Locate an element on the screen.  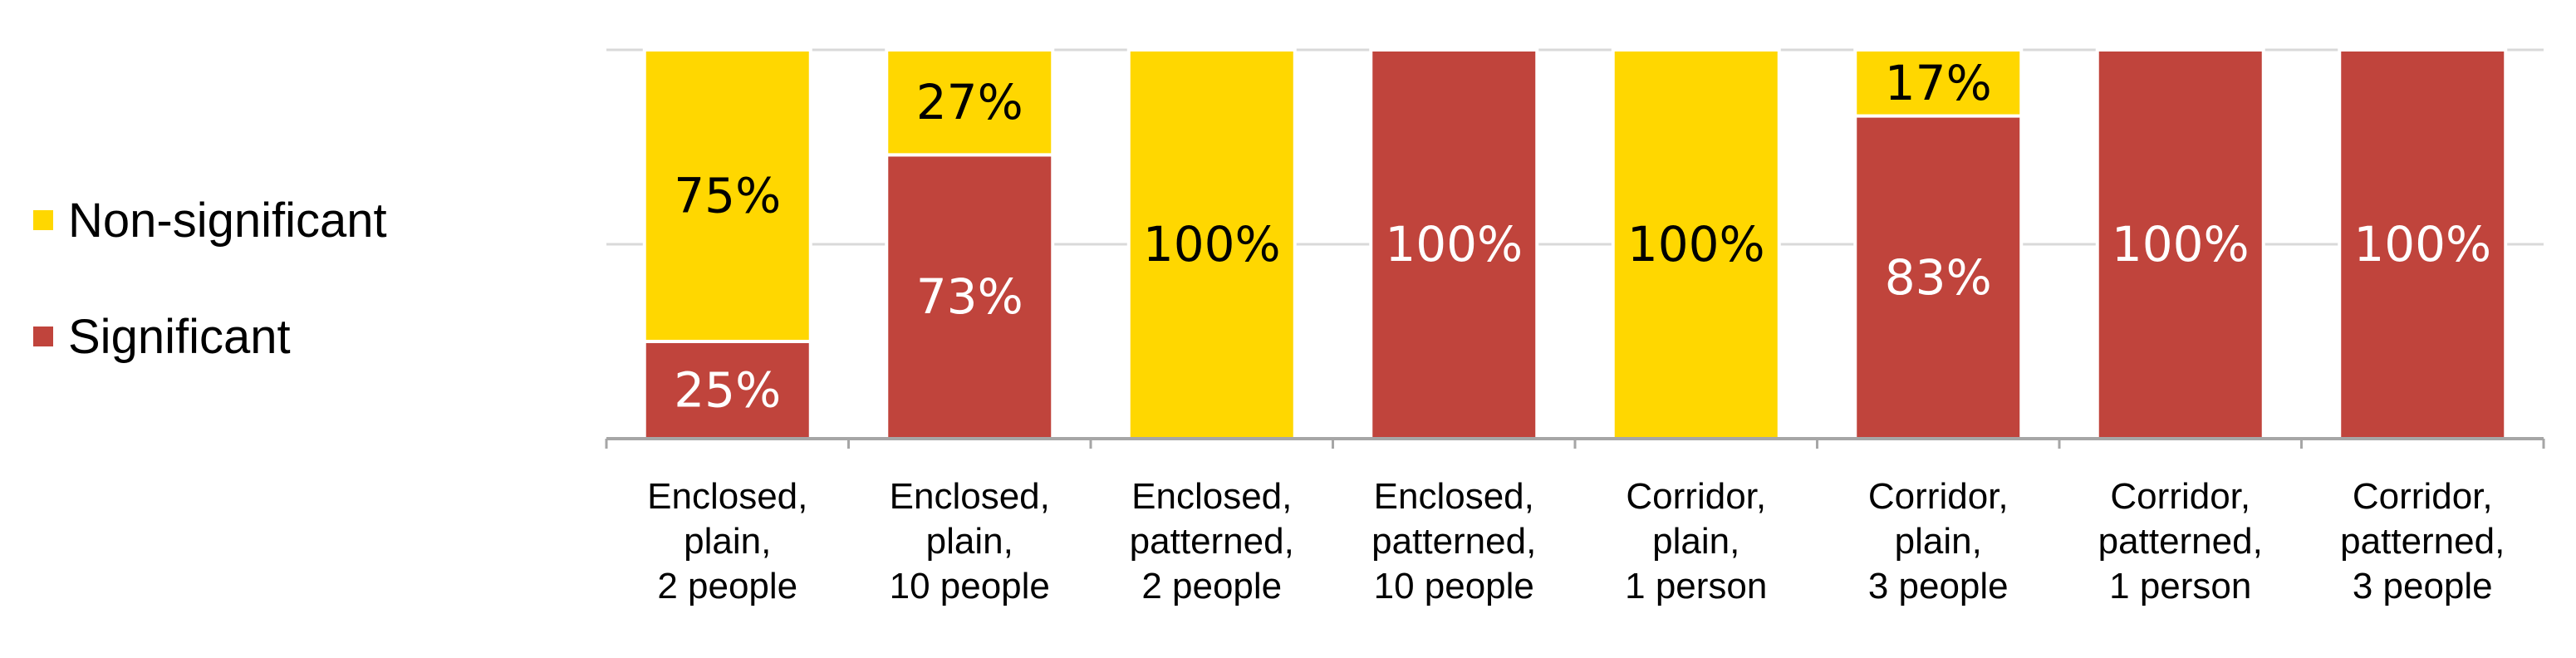
x-tick-label: Corridor, plain, 3 people is located at coordinates (1938, 541).